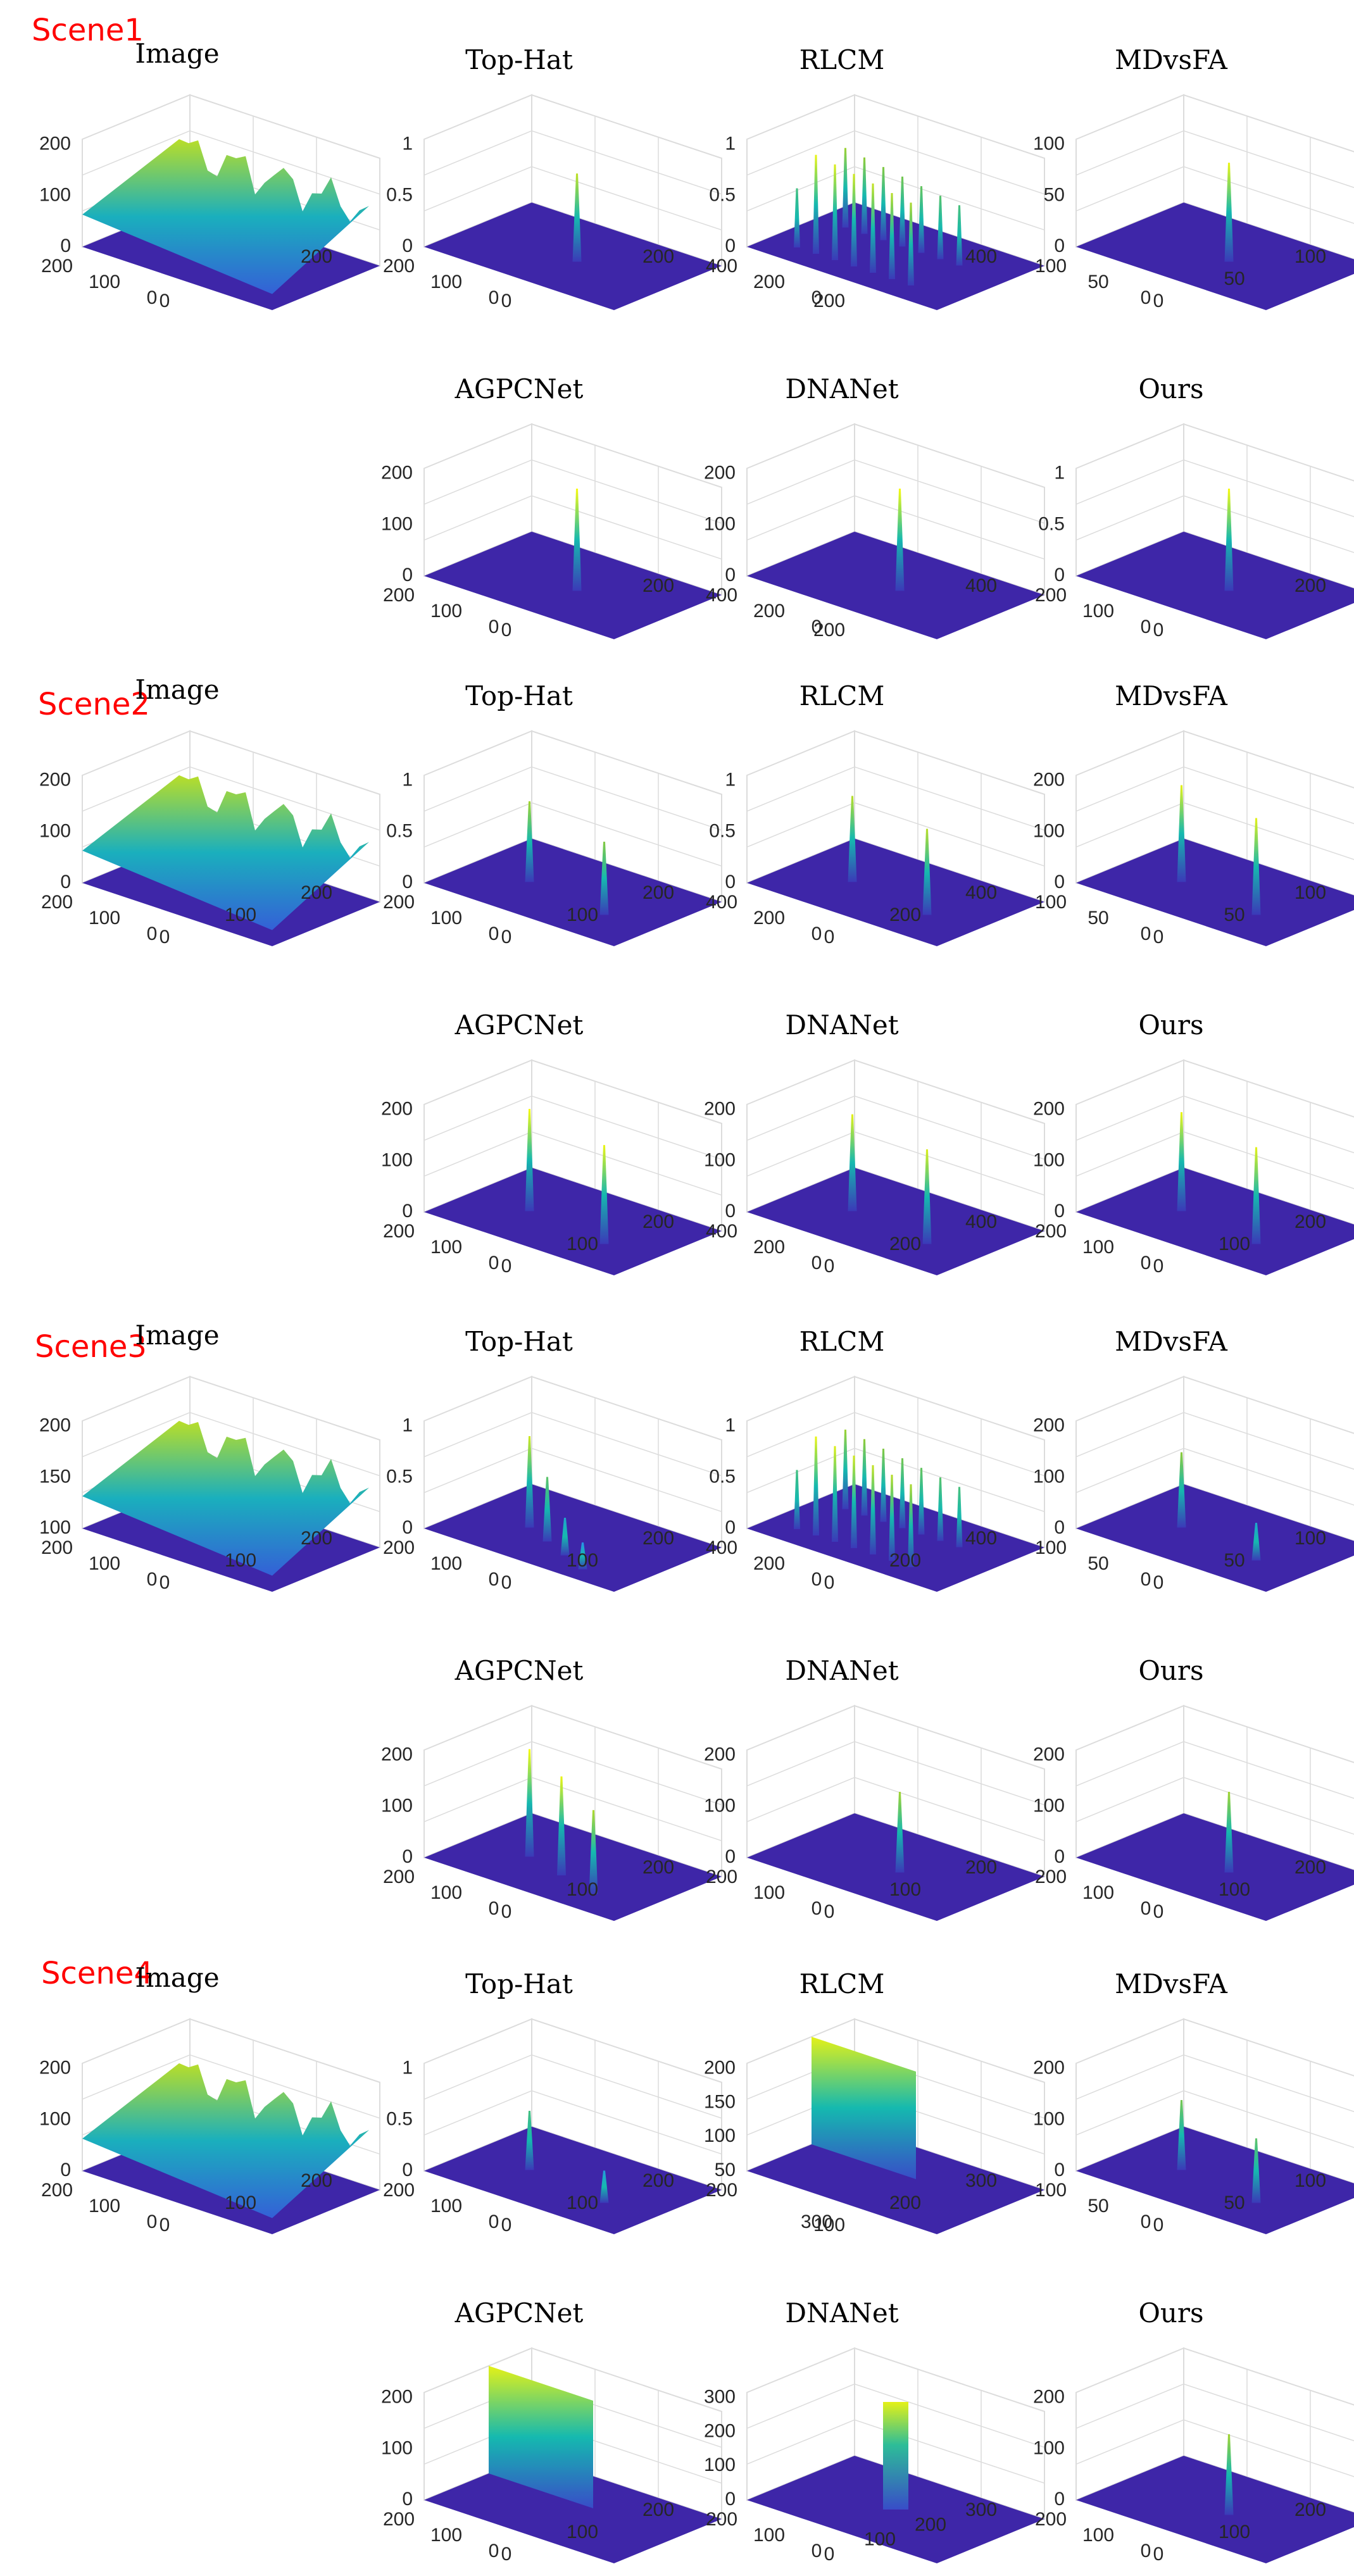 Image resolution: width=1354 pixels, height=2576 pixels. I want to click on z-tick-label: 0.5, so click(399, 1476).